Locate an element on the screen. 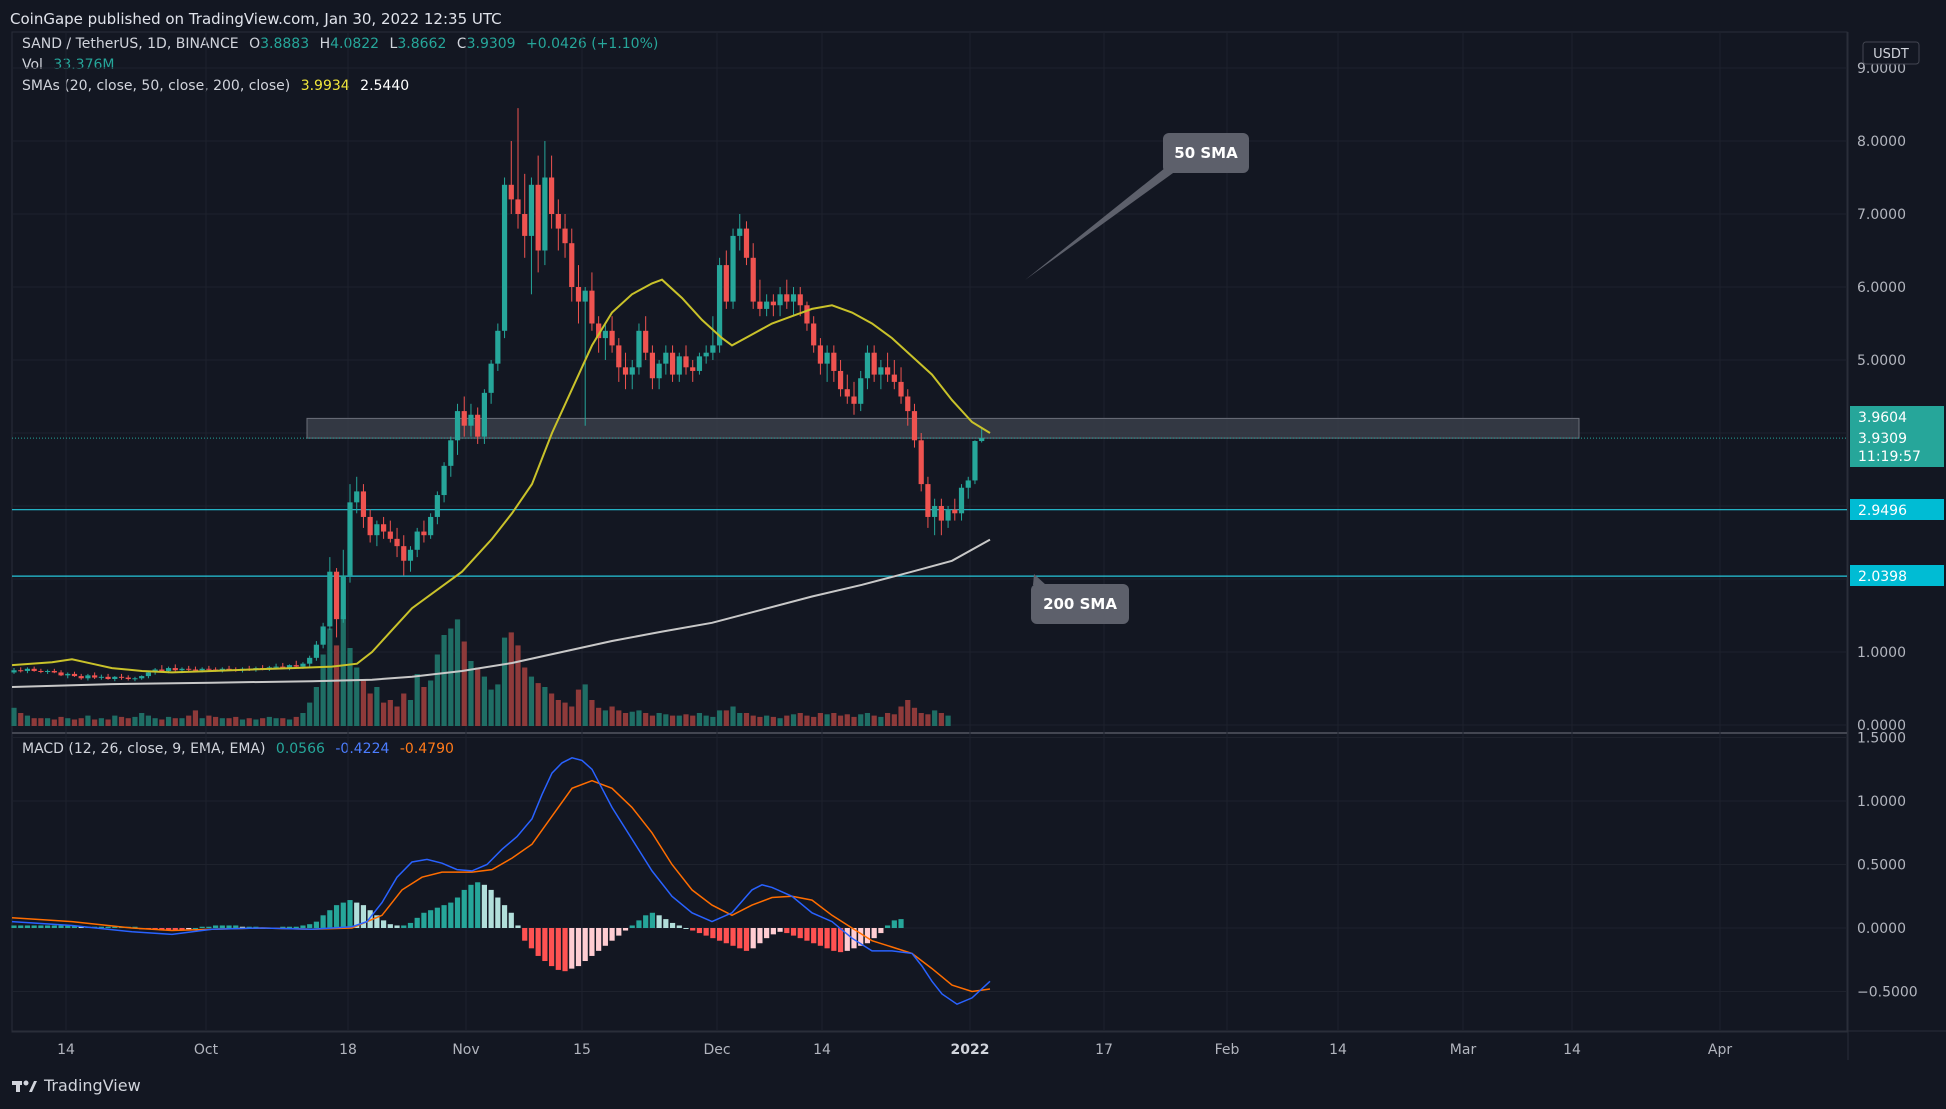 The image size is (1946, 1109). annotation-box is located at coordinates (1080, 604).